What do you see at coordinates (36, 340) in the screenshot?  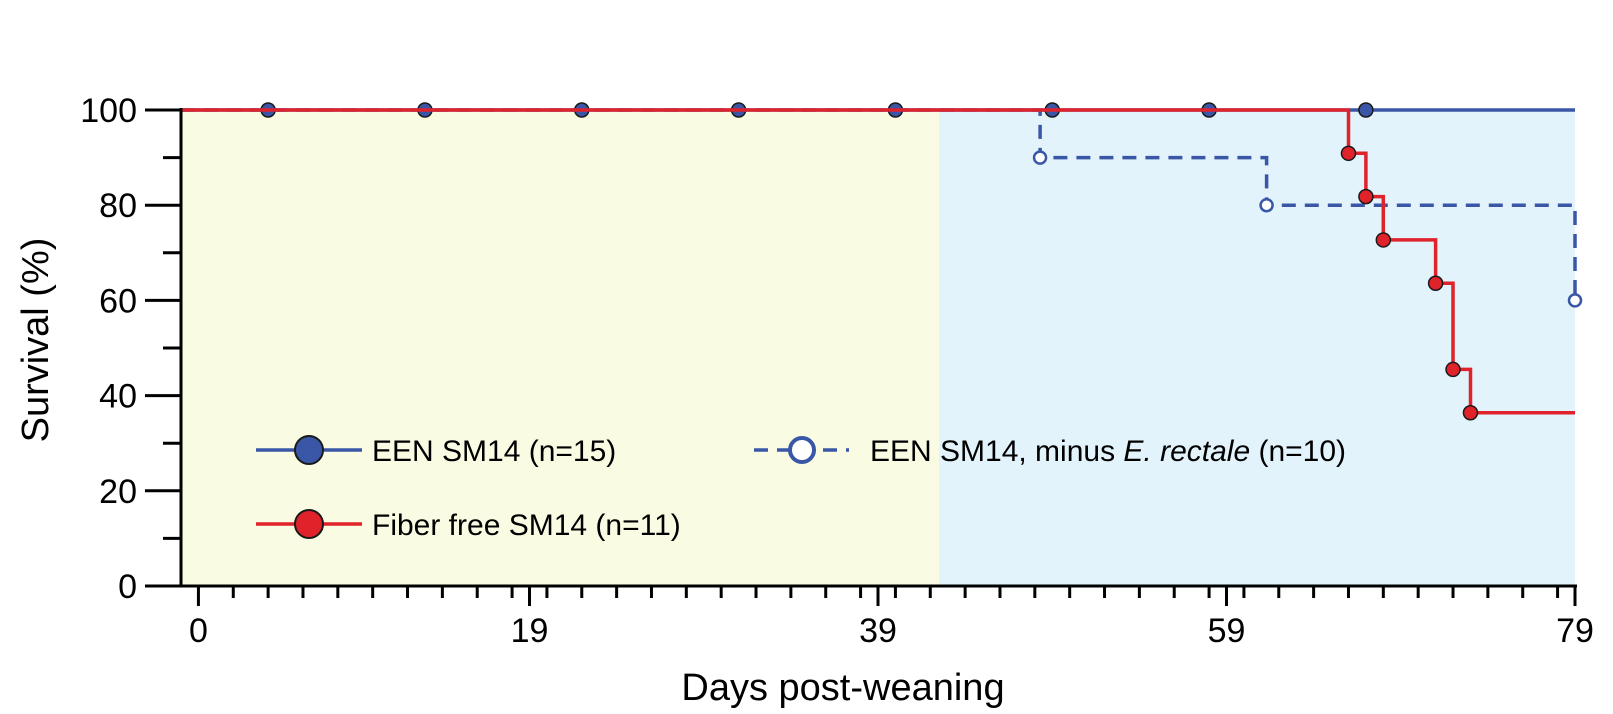 I see `y-axis-title: Survival (%)` at bounding box center [36, 340].